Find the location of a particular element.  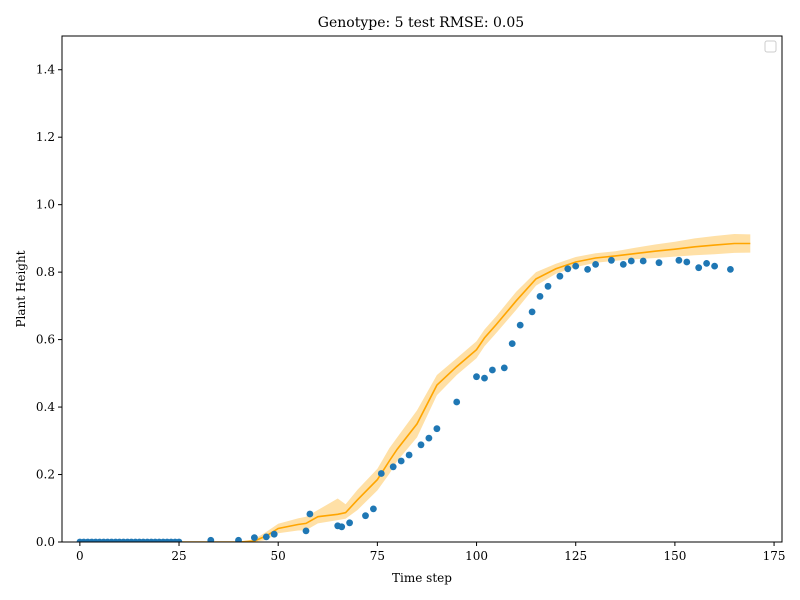

legend-box is located at coordinates (770, 46).